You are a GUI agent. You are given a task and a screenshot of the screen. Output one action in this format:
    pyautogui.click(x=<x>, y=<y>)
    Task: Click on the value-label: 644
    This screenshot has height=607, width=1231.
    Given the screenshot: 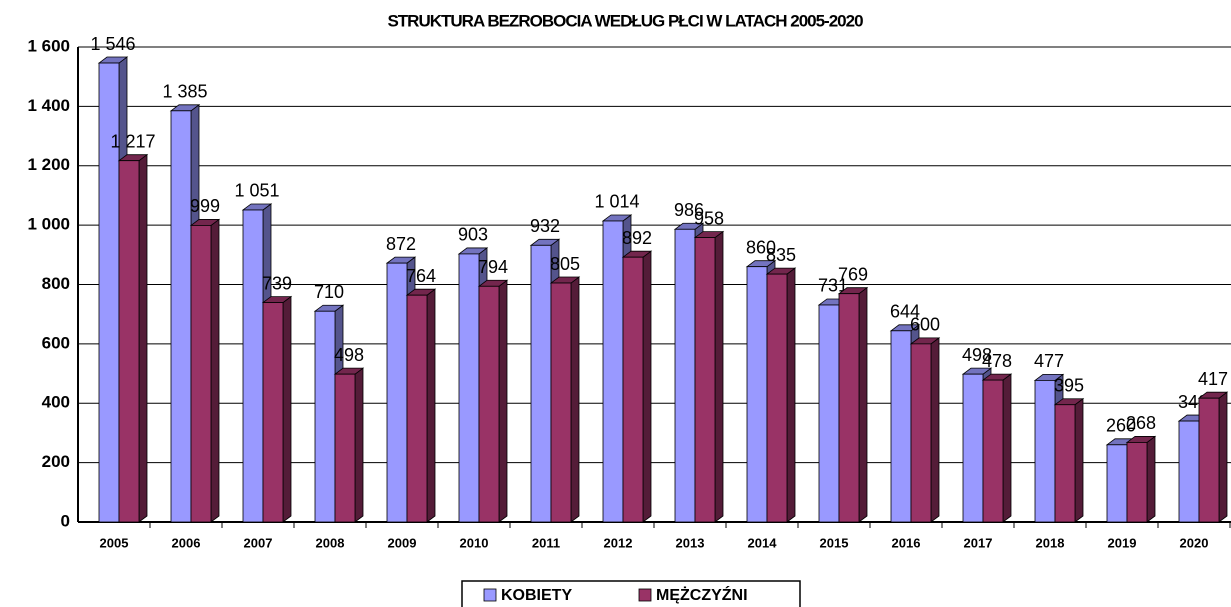 What is the action you would take?
    pyautogui.click(x=905, y=312)
    